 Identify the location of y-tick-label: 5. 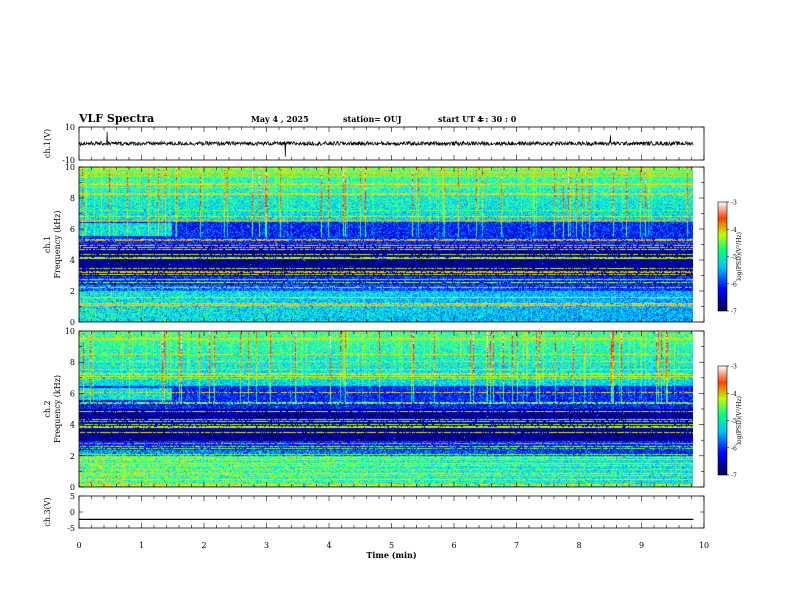
(72, 496).